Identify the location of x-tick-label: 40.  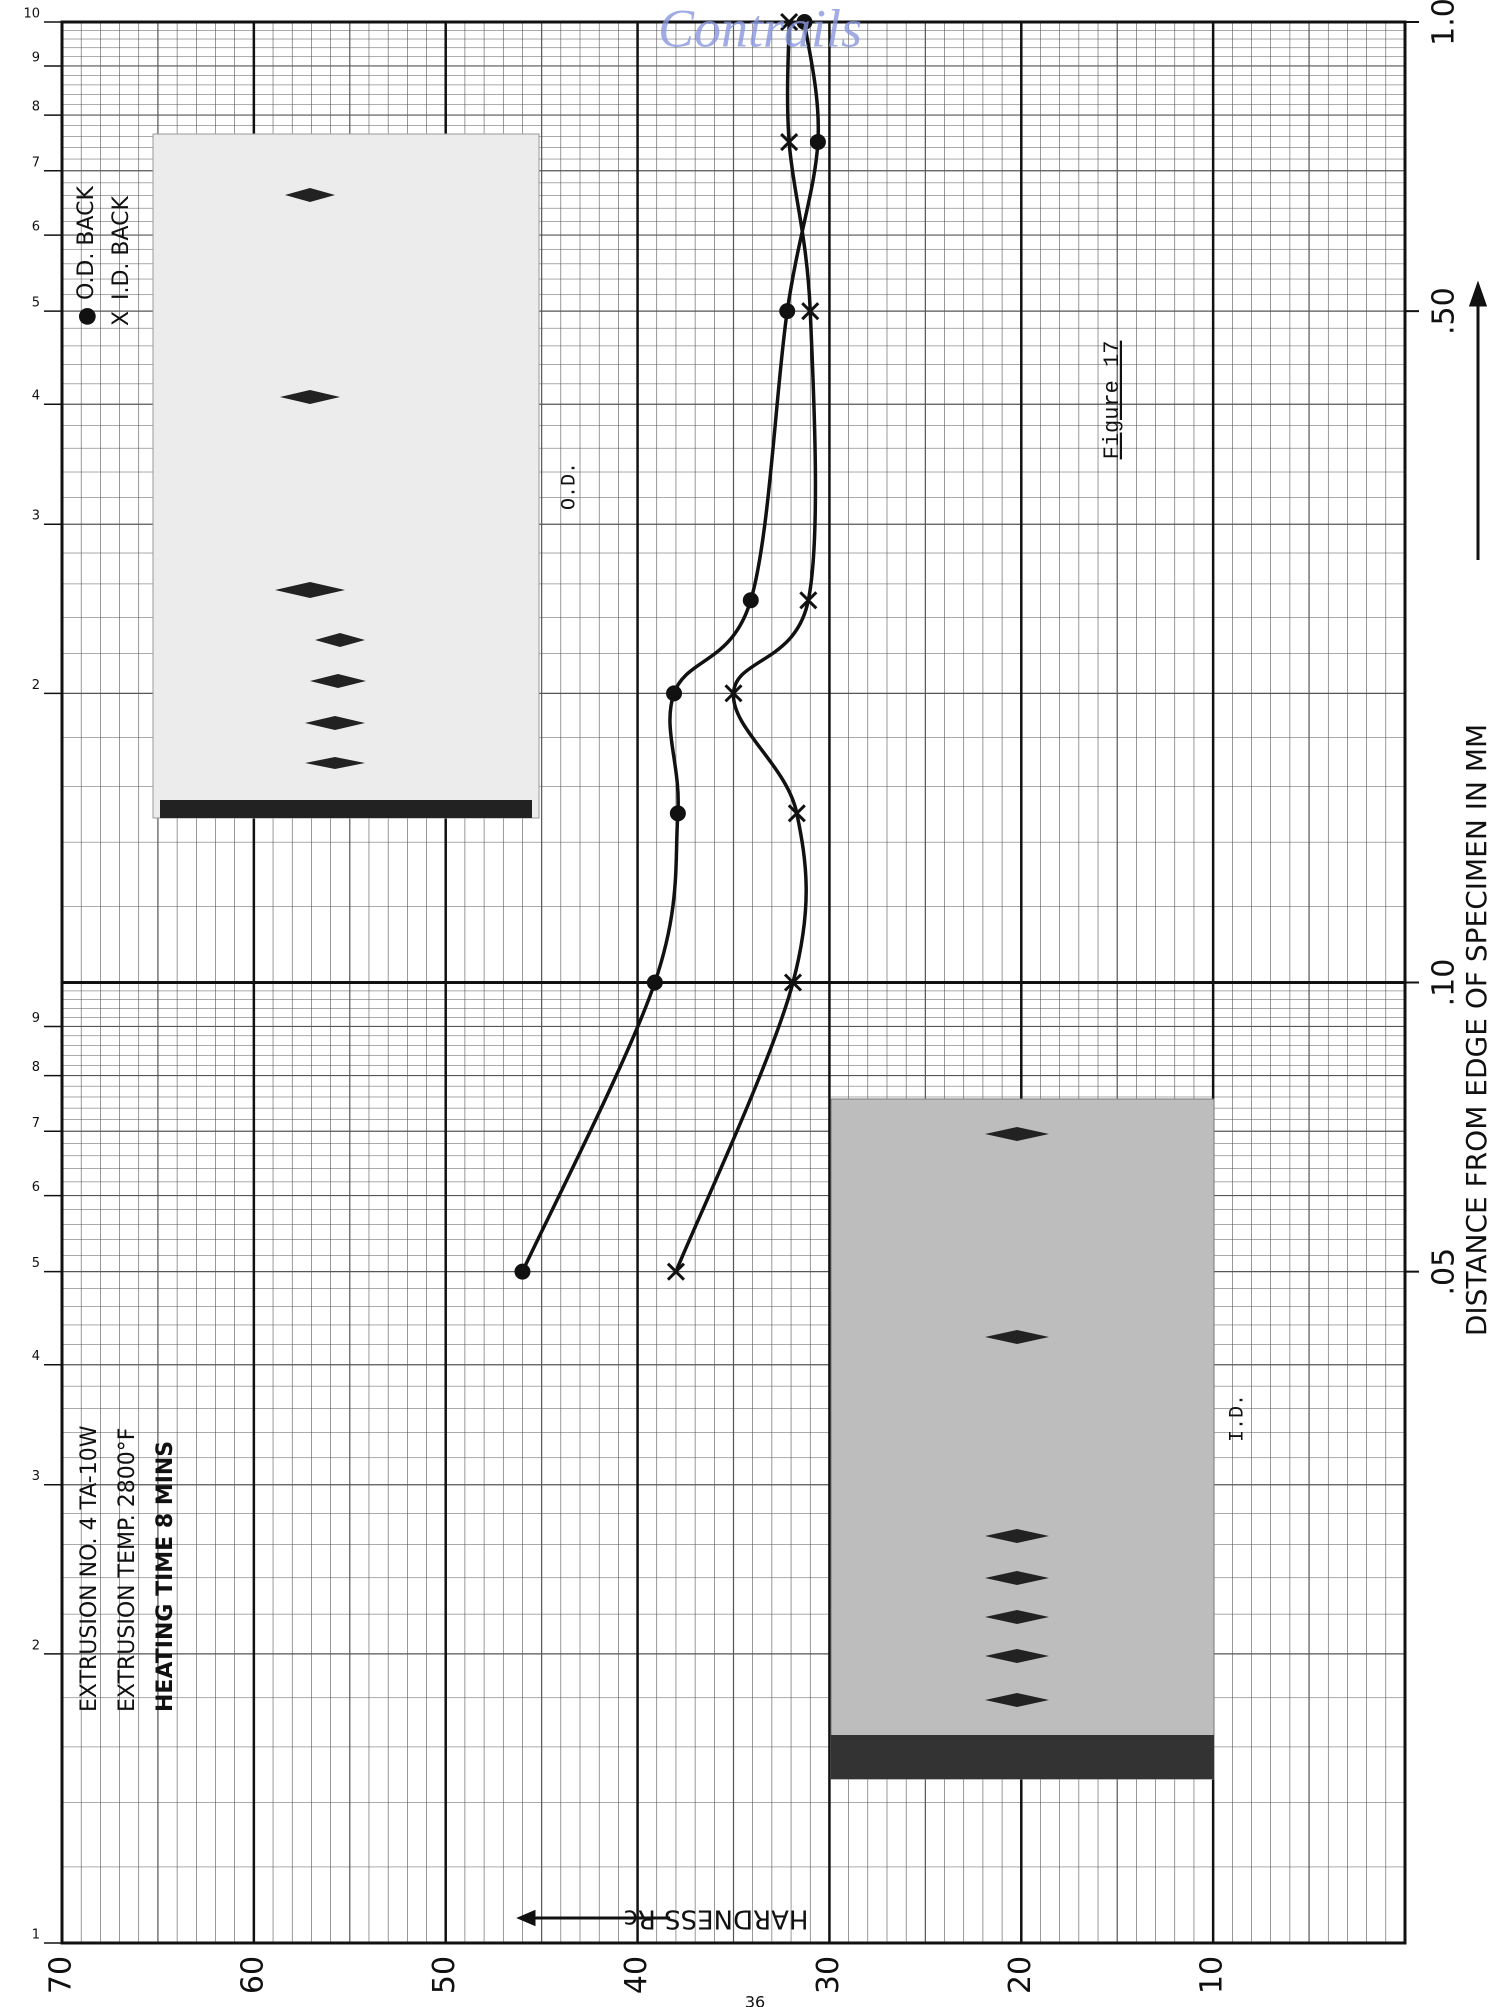
(636, 1975).